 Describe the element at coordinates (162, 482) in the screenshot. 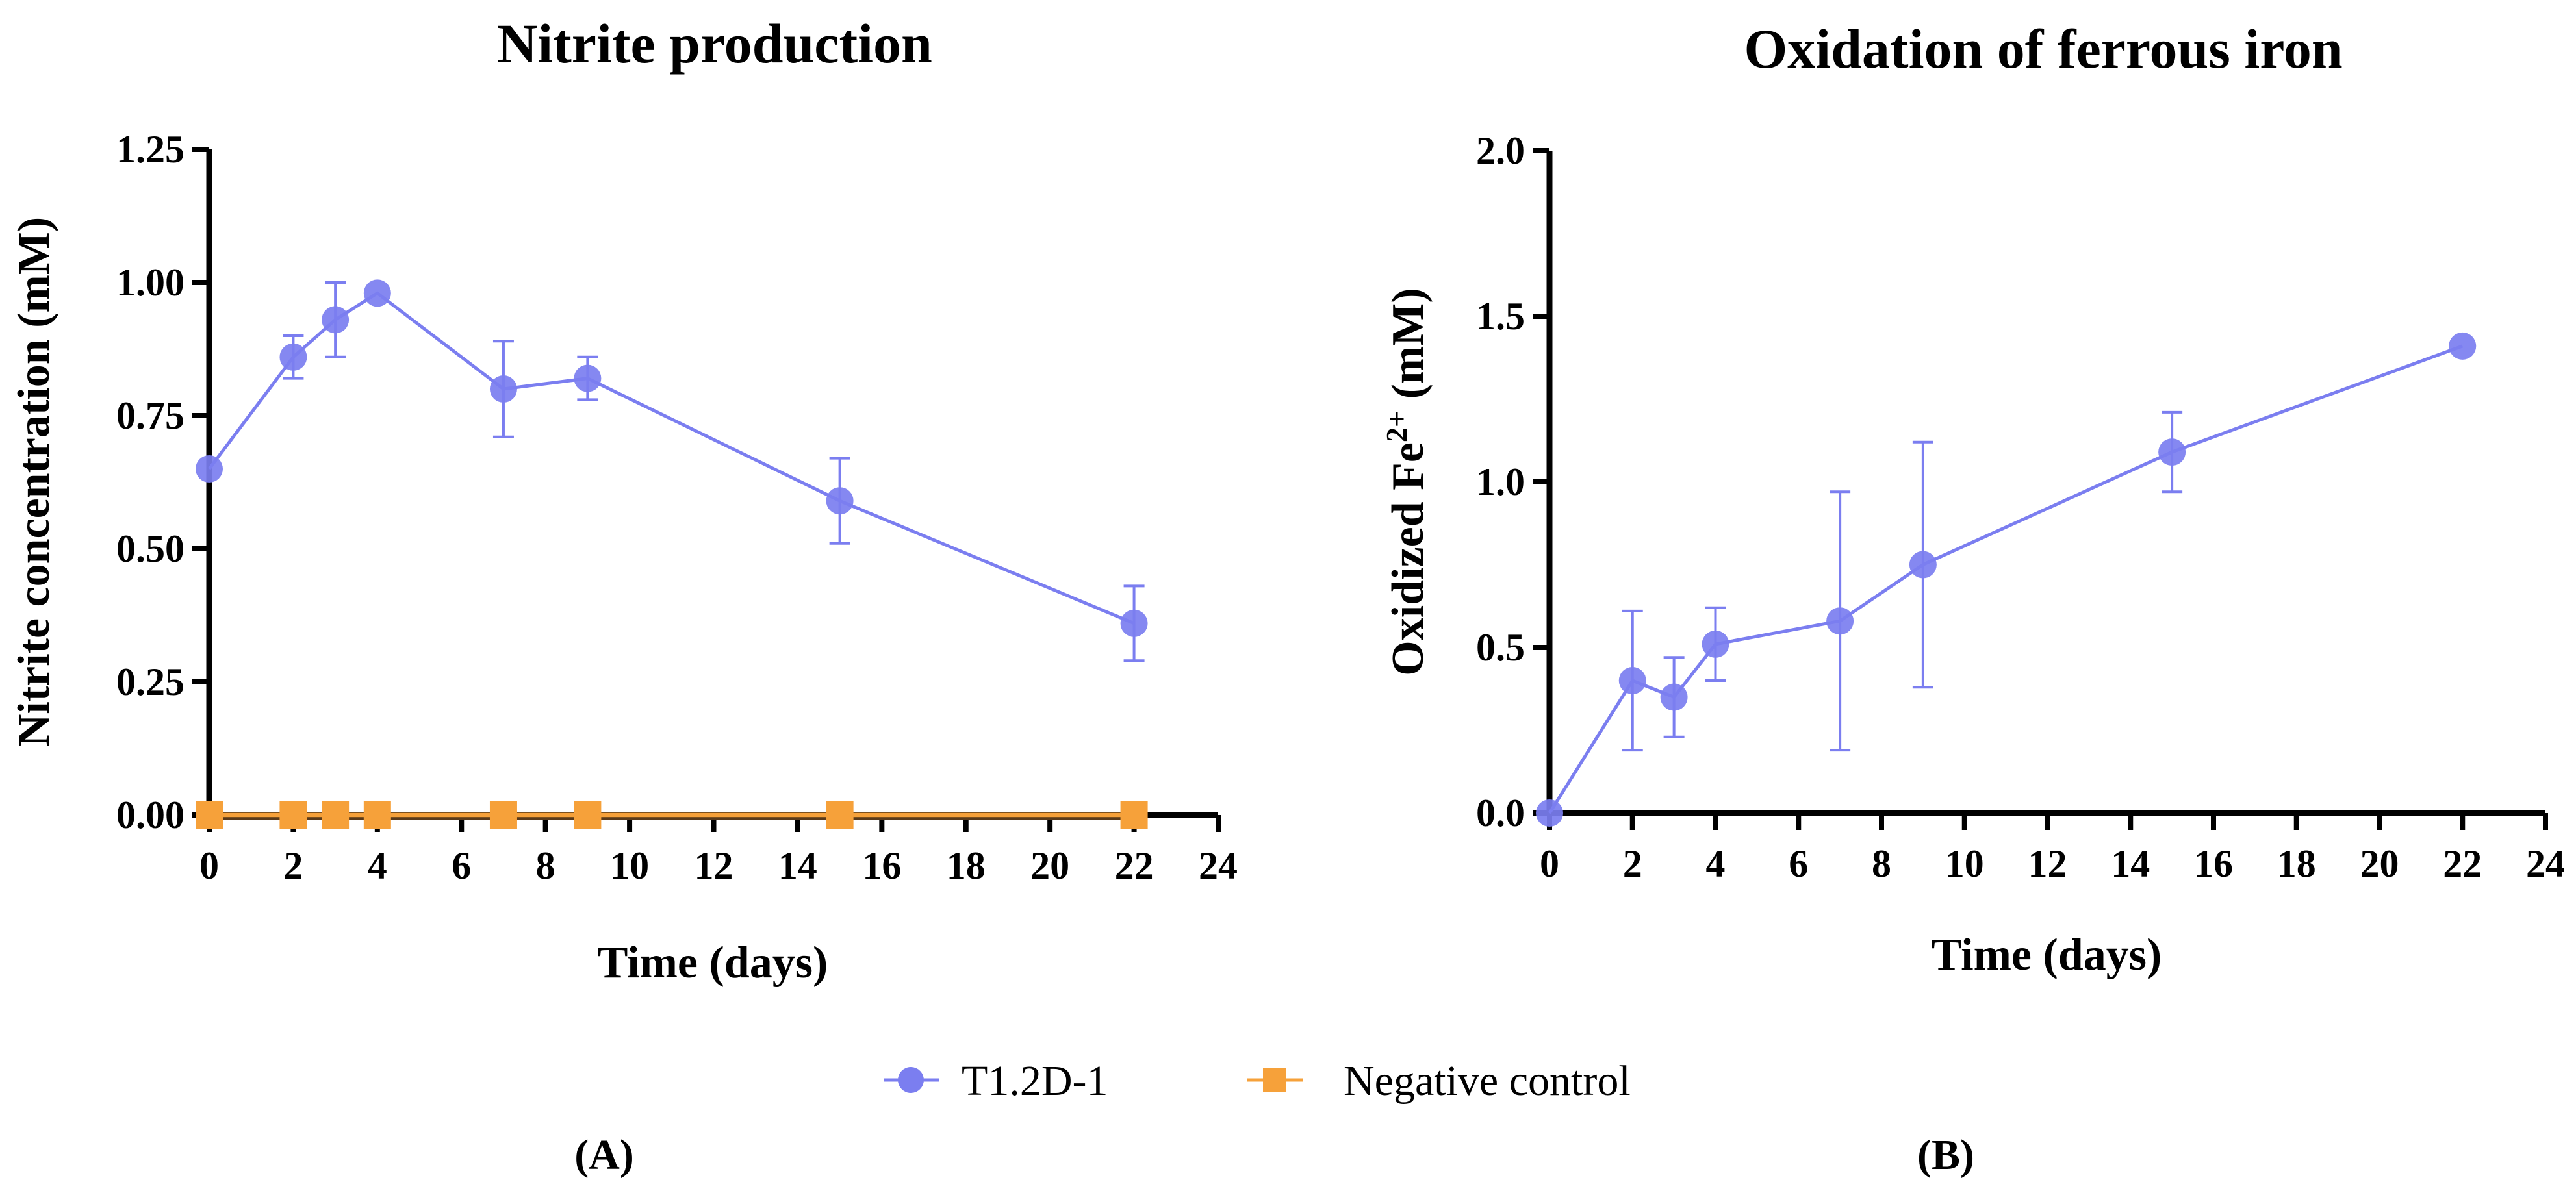

I see `chart-a-y-ticks: 0.00 0.25 0.50 0.75 1.00 1.25` at that location.